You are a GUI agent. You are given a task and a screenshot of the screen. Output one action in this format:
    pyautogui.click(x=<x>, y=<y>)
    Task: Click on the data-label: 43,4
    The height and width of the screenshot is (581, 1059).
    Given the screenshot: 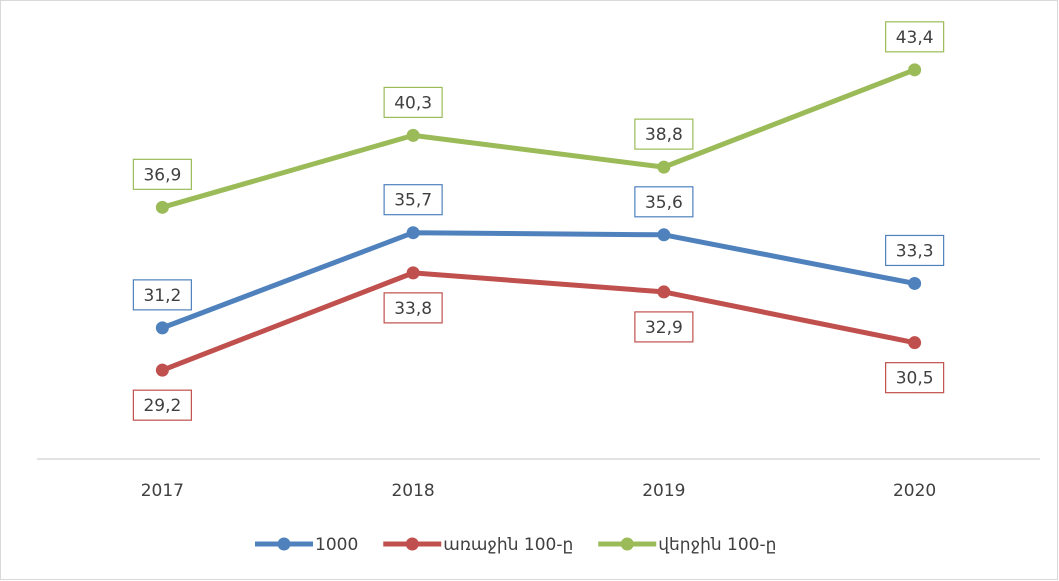 What is the action you would take?
    pyautogui.click(x=915, y=38)
    